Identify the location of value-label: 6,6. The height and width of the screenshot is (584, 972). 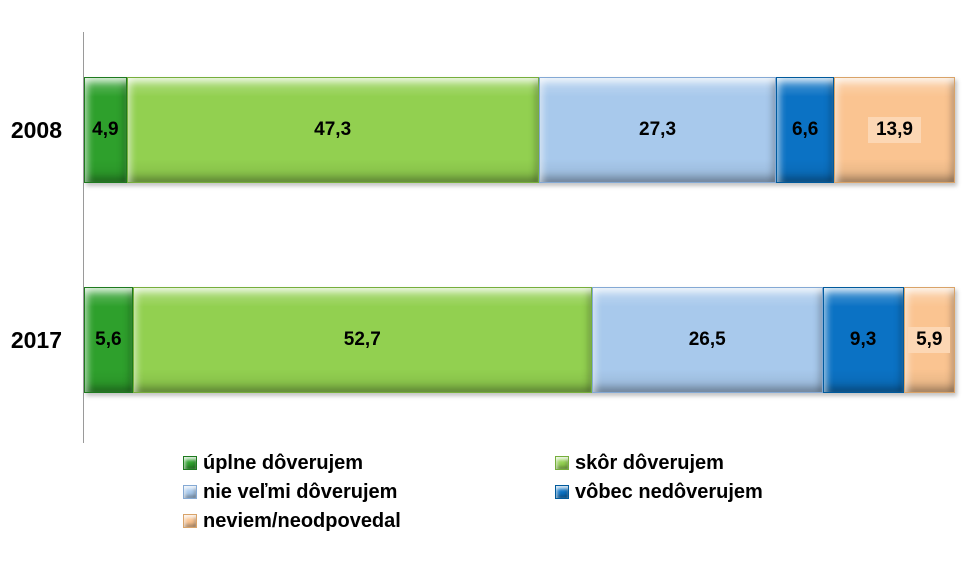
(805, 129).